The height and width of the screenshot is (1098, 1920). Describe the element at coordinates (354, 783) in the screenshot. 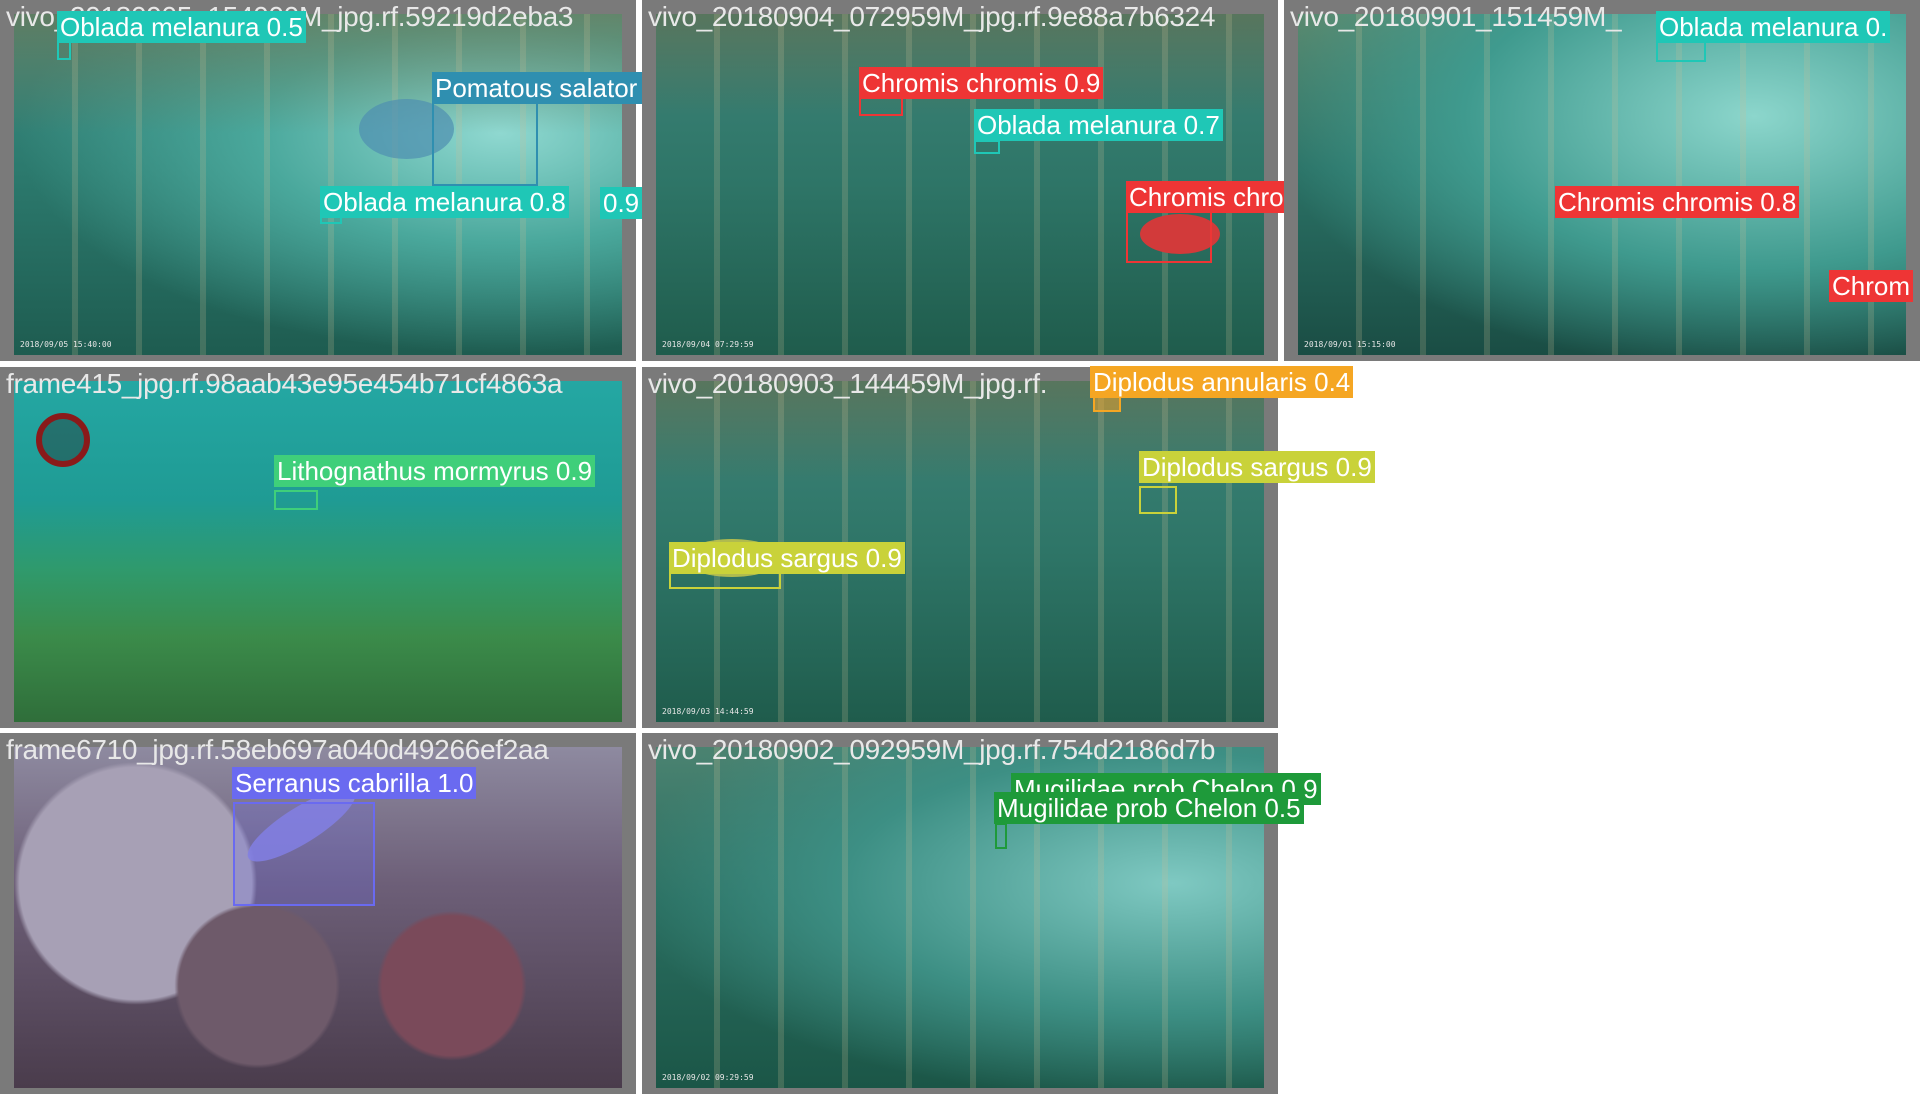

I see `detection-label: Serranus cabrilla 1.0` at that location.